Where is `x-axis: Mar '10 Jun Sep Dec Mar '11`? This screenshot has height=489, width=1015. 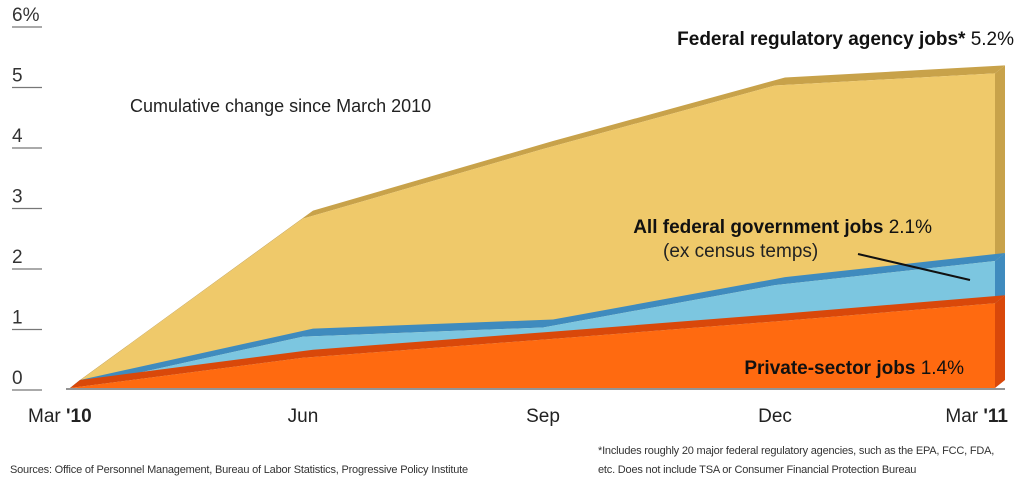 x-axis: Mar '10 Jun Sep Dec Mar '11 is located at coordinates (518, 407).